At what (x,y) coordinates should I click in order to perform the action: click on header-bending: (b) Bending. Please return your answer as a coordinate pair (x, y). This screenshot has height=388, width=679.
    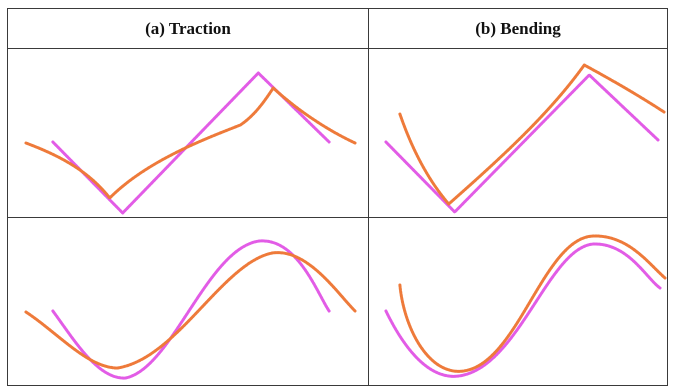
    Looking at the image, I should click on (518, 28).